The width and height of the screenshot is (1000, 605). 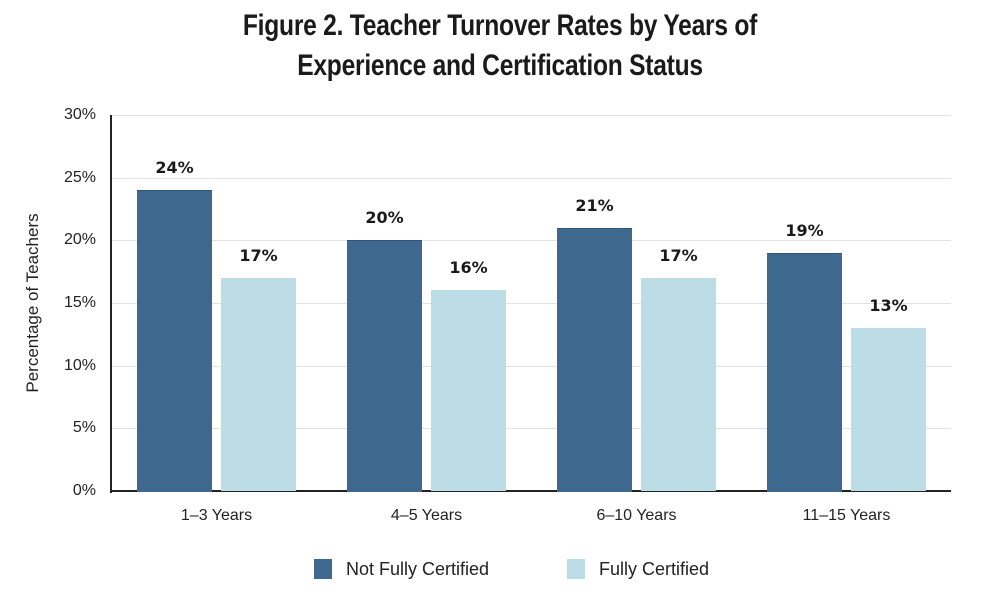 I want to click on legend-item-fully-certified: Fully Certified, so click(x=638, y=569).